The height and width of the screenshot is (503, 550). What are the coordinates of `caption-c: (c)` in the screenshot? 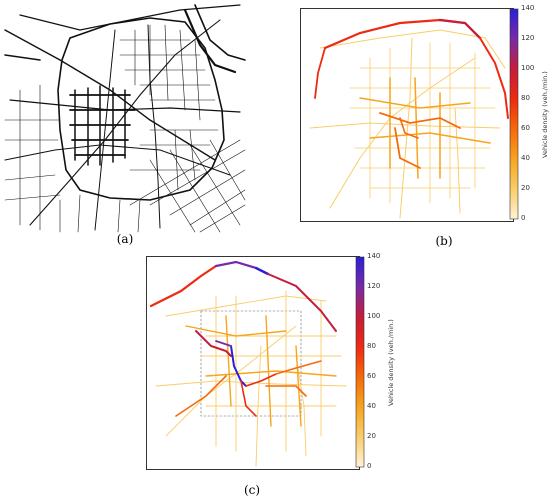 It's located at (252, 490).